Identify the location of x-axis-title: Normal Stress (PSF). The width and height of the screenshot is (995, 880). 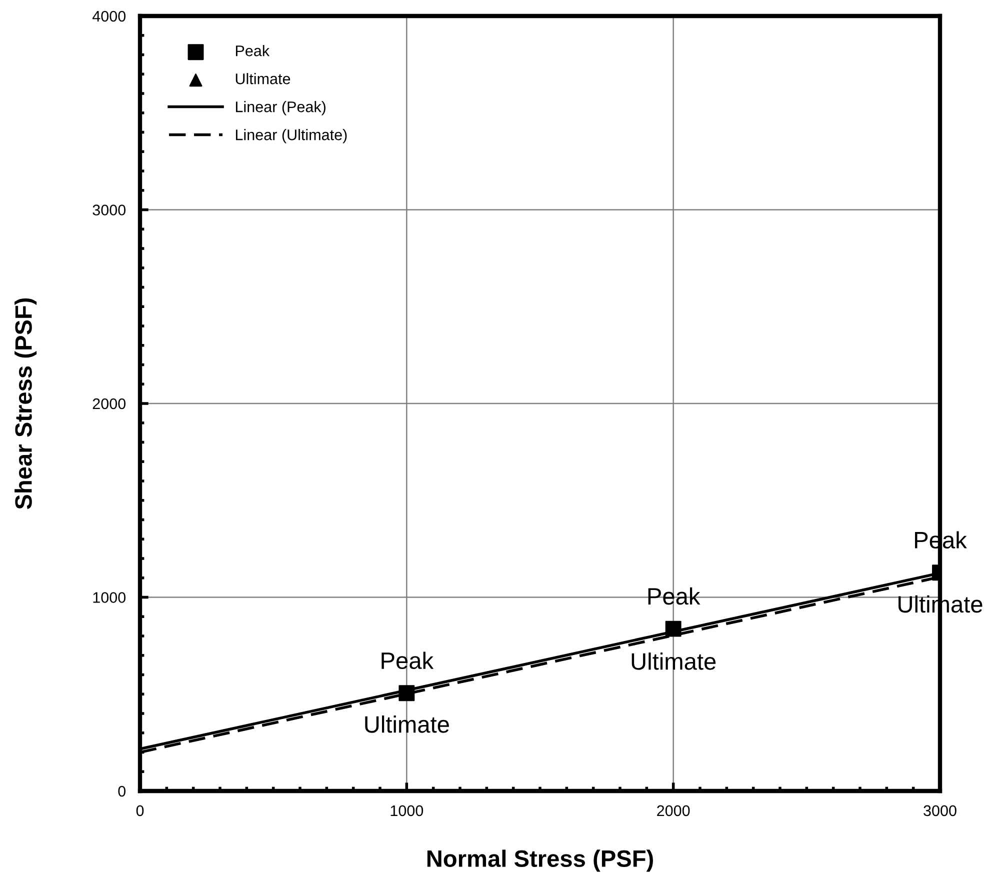
(540, 861).